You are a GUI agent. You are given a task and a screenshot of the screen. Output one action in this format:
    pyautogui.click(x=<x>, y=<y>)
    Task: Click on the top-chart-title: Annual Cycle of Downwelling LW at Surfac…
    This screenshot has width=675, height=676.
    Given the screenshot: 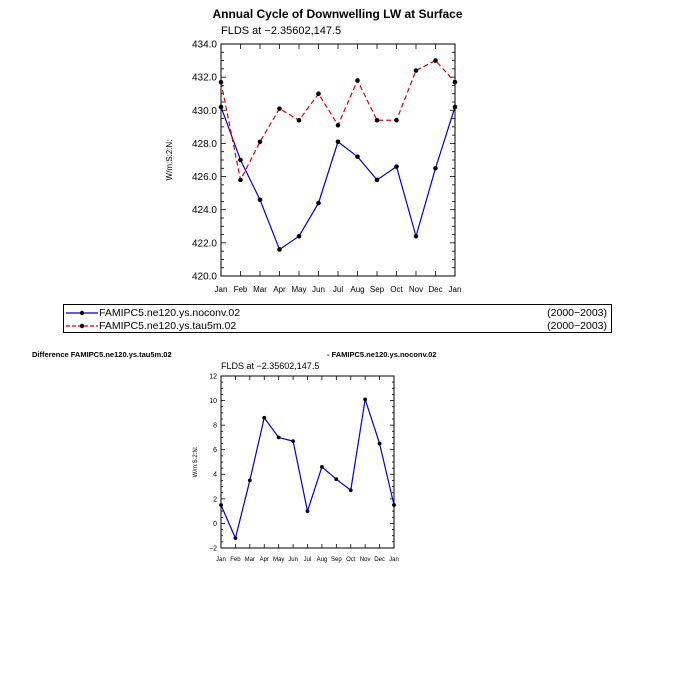 What is the action you would take?
    pyautogui.click(x=337, y=14)
    